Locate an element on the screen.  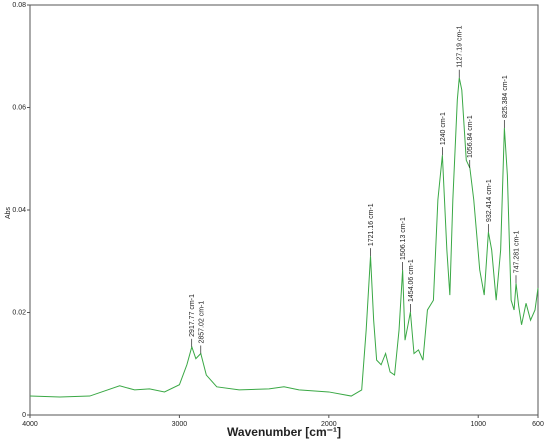
x-axis-label: Wavenumber [cm⁻¹] is located at coordinates (284, 432).